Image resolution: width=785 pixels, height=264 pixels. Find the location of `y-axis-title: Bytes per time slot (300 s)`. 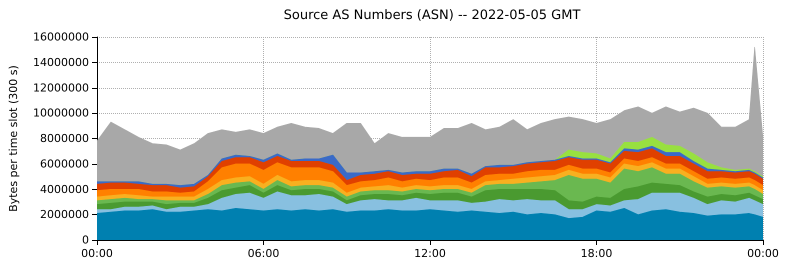

y-axis-title: Bytes per time slot (300 s) is located at coordinates (13, 138).